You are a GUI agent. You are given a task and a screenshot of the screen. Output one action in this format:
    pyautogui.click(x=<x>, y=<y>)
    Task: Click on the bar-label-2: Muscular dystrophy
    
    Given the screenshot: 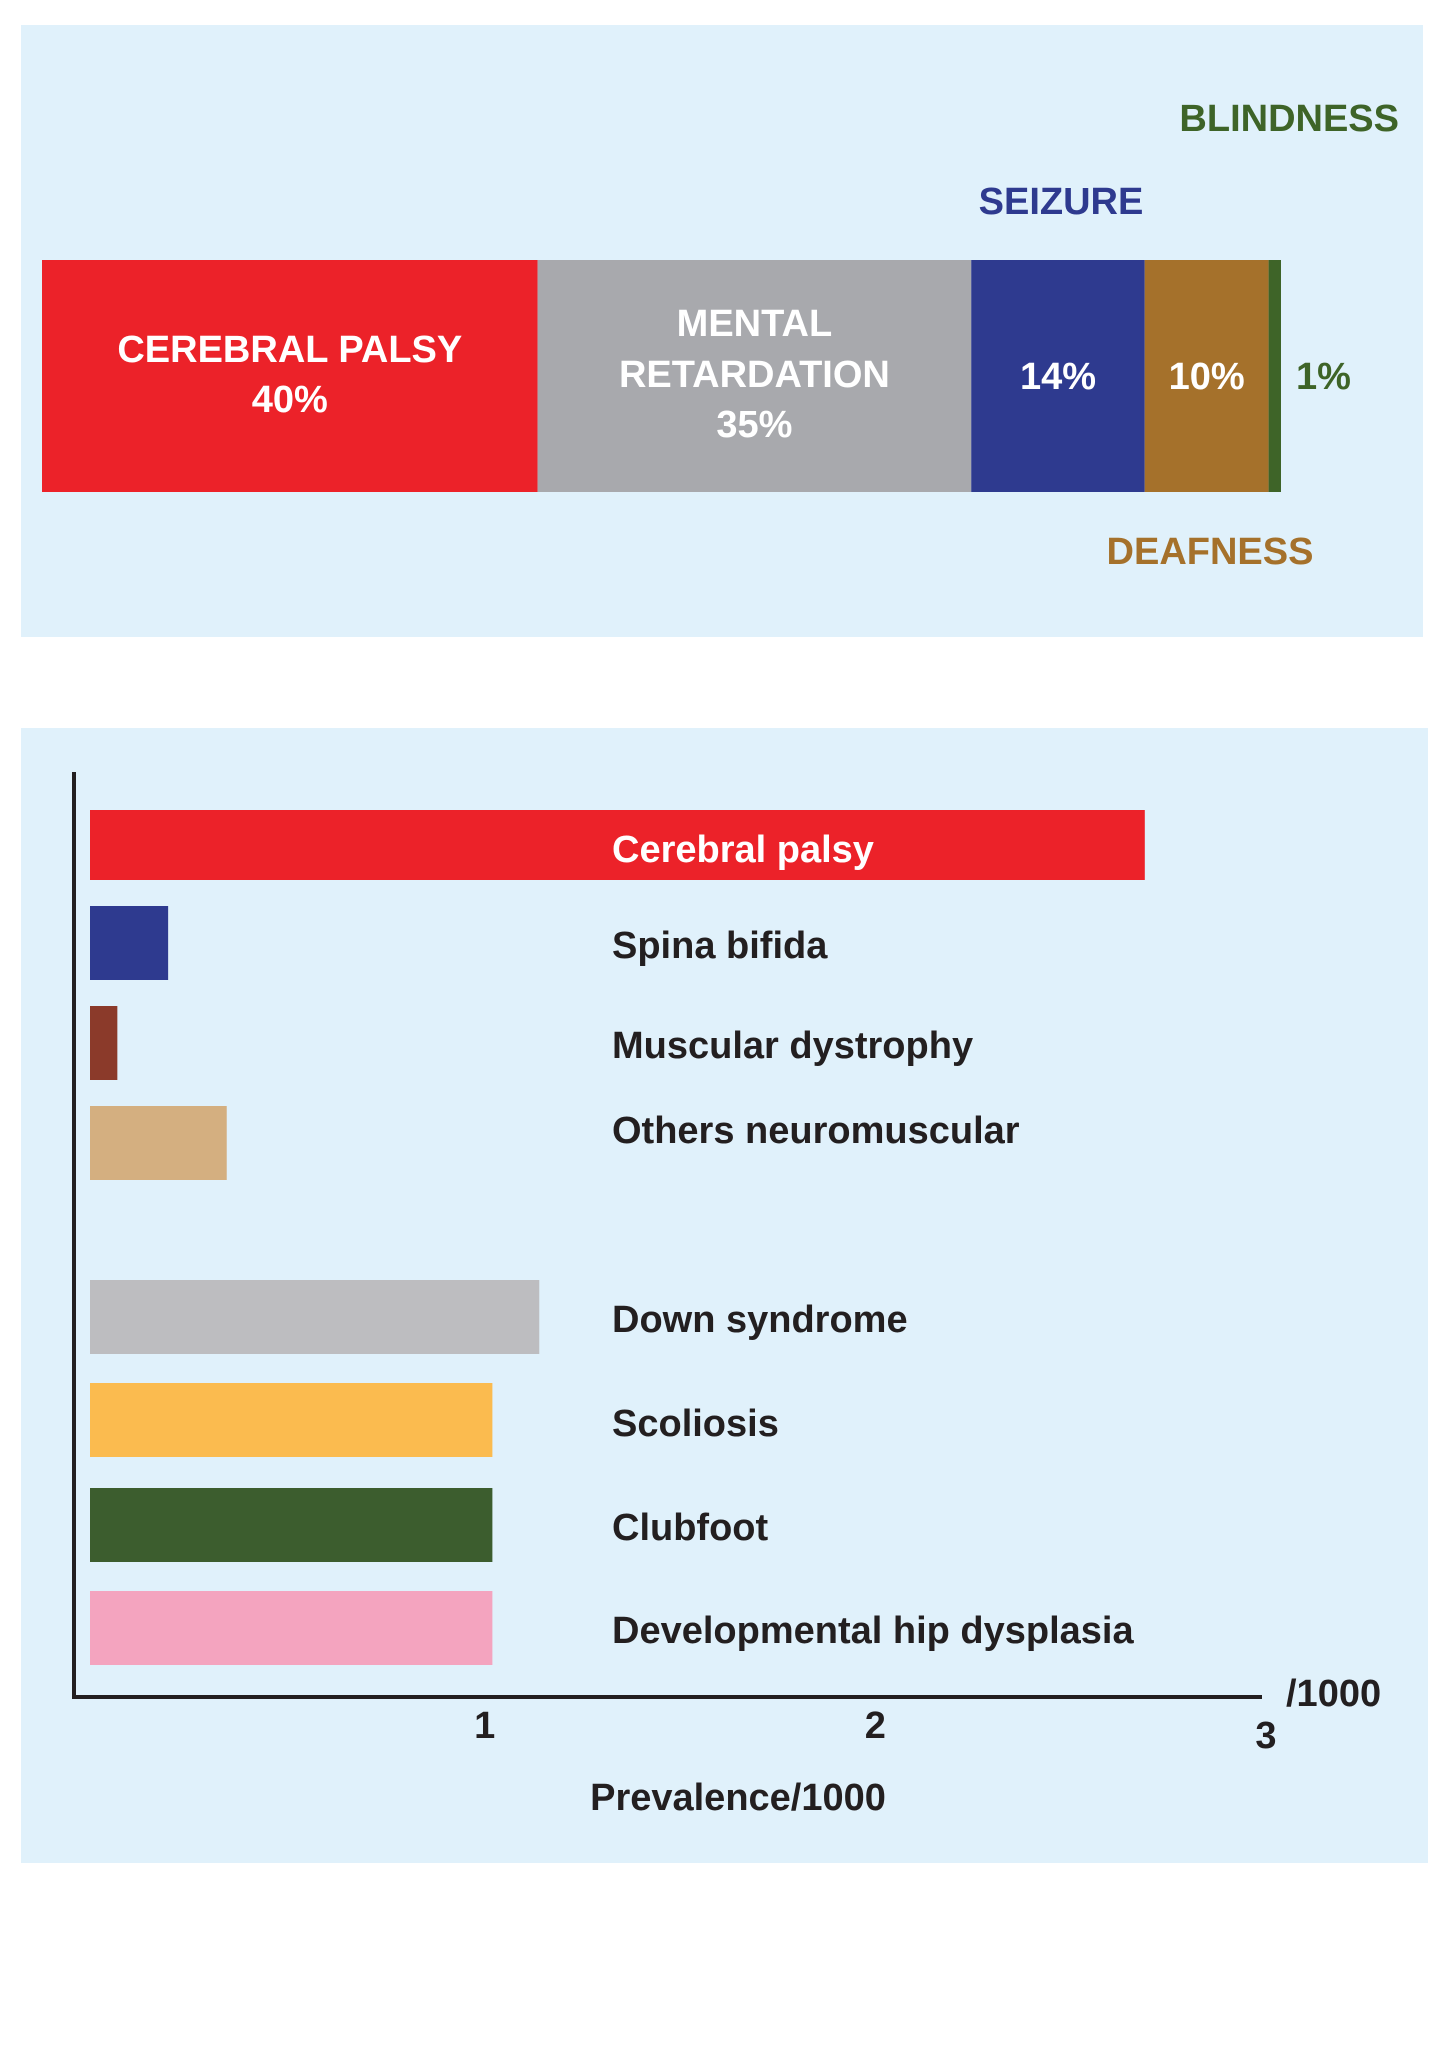 What is the action you would take?
    pyautogui.click(x=792, y=1046)
    